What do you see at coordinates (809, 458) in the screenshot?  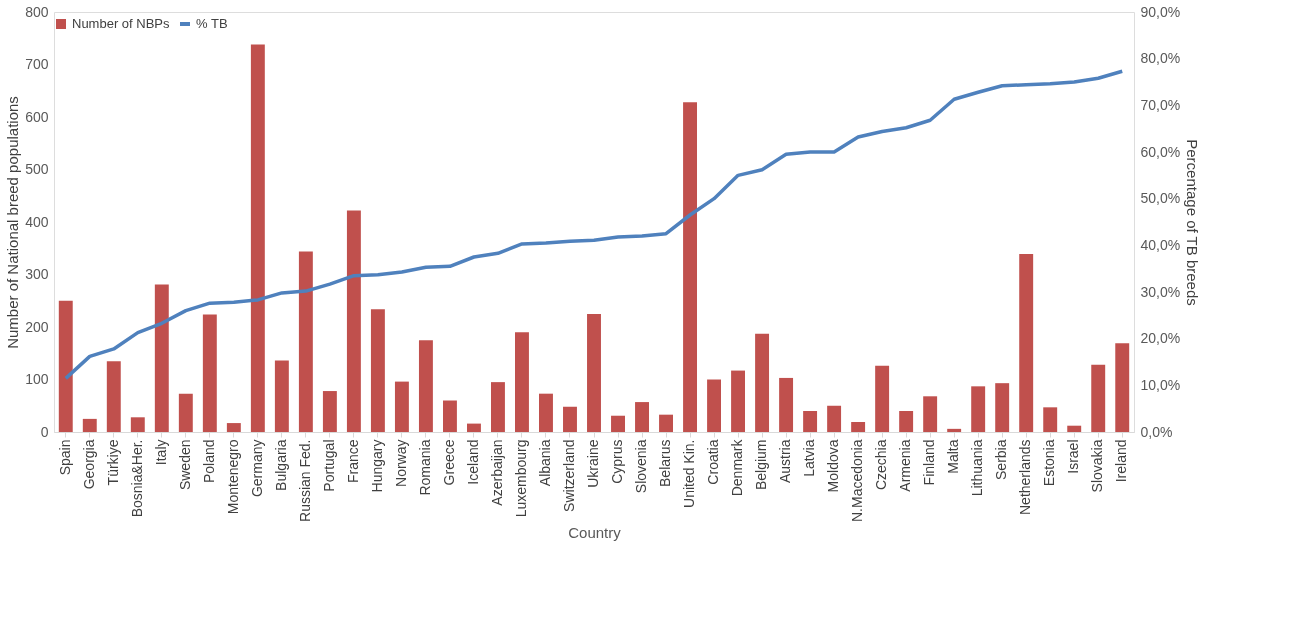 I see `x-tick-label: Latvia` at bounding box center [809, 458].